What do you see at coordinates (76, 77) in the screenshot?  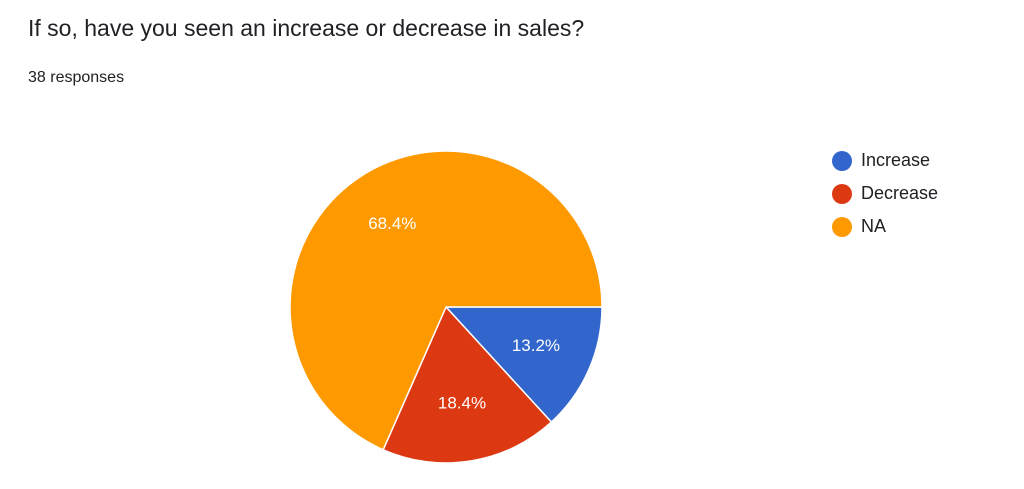 I see `response-count: 38 responses` at bounding box center [76, 77].